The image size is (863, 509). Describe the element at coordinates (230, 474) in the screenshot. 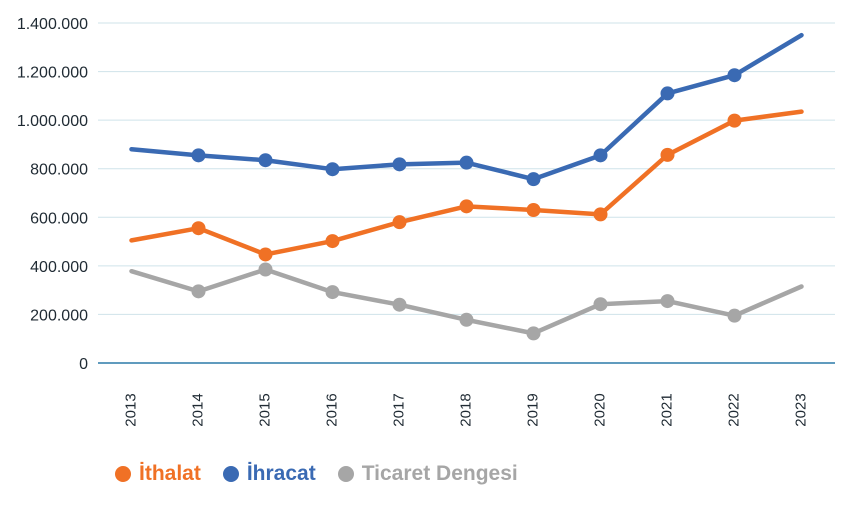

I see `legend-marker-ihracat` at that location.